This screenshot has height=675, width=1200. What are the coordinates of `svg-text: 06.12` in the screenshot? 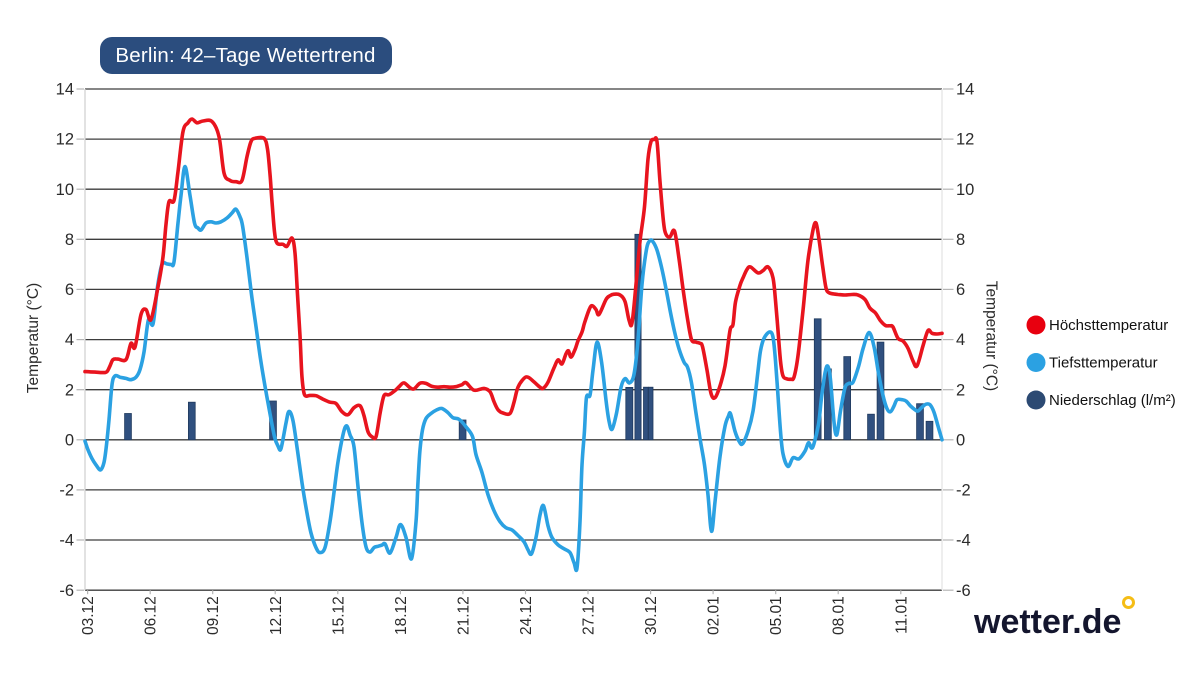 It's located at (151, 615).